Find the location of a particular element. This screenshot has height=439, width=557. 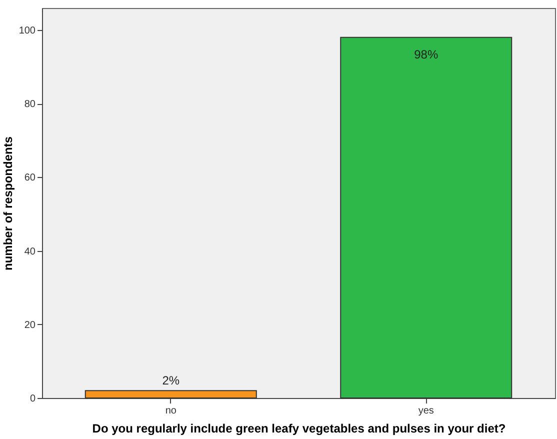

y-tick-label: 20 is located at coordinates (30, 325).